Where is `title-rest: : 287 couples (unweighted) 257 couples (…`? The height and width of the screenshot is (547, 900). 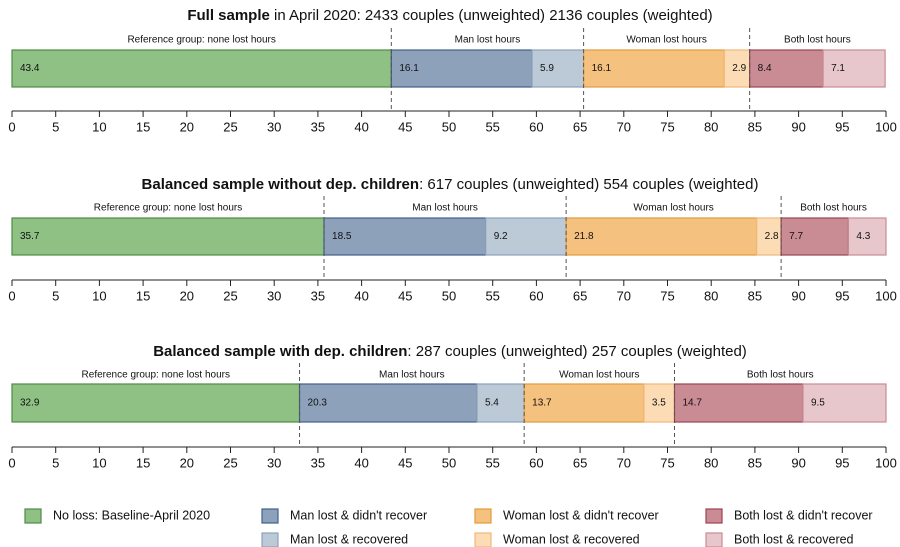
title-rest: : 287 couples (unweighted) 257 couples (… is located at coordinates (576, 351).